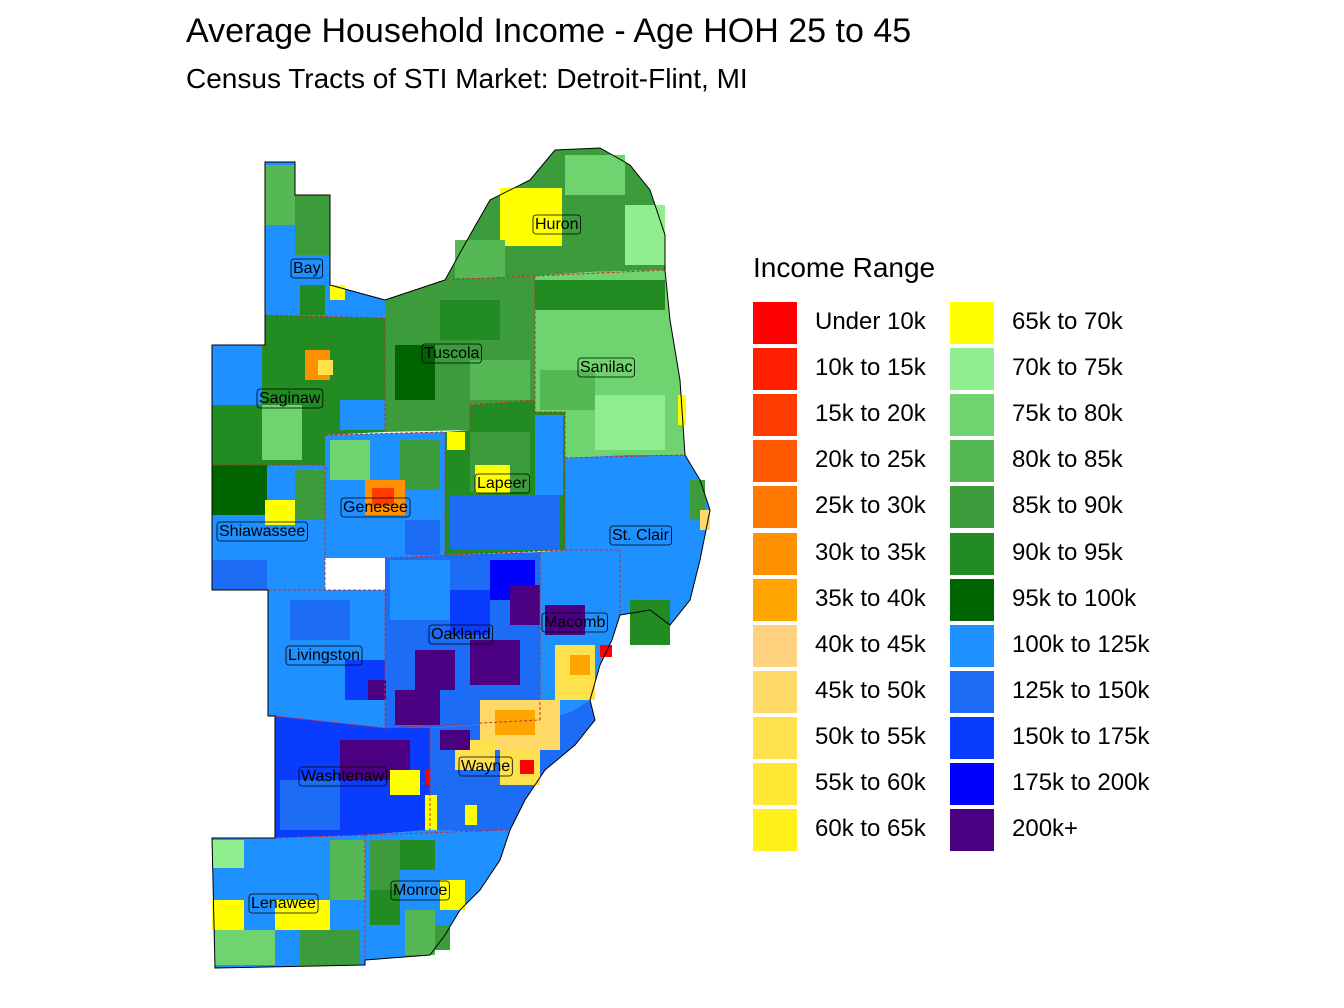 Image resolution: width=1344 pixels, height=1008 pixels. Describe the element at coordinates (640, 535) in the screenshot. I see `county-label-stclair: St. Clair` at that location.